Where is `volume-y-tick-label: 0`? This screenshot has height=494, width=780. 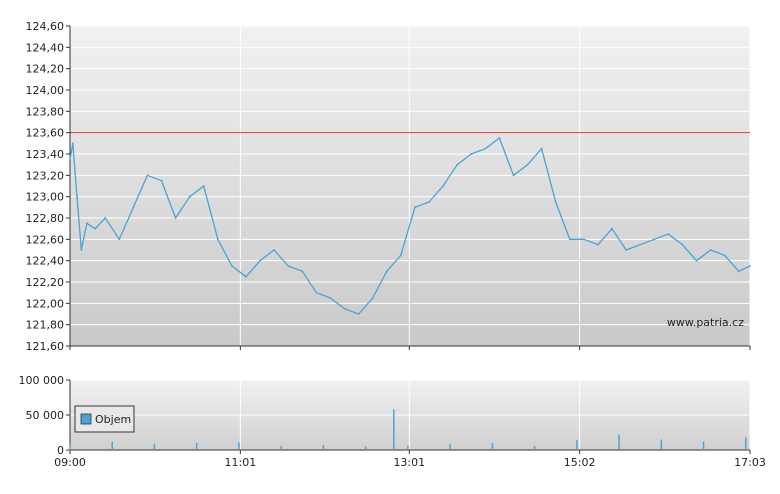
volume-y-tick-label: 0 is located at coordinates (60, 450).